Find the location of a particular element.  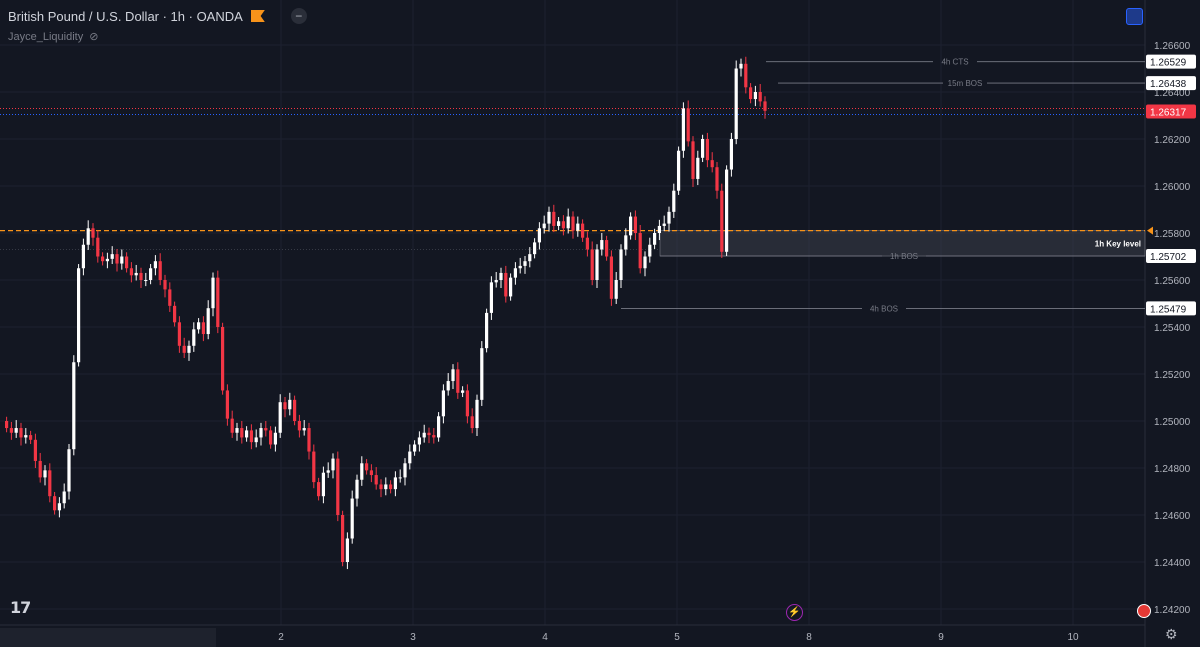

x-tick-label: 8 is located at coordinates (809, 637).